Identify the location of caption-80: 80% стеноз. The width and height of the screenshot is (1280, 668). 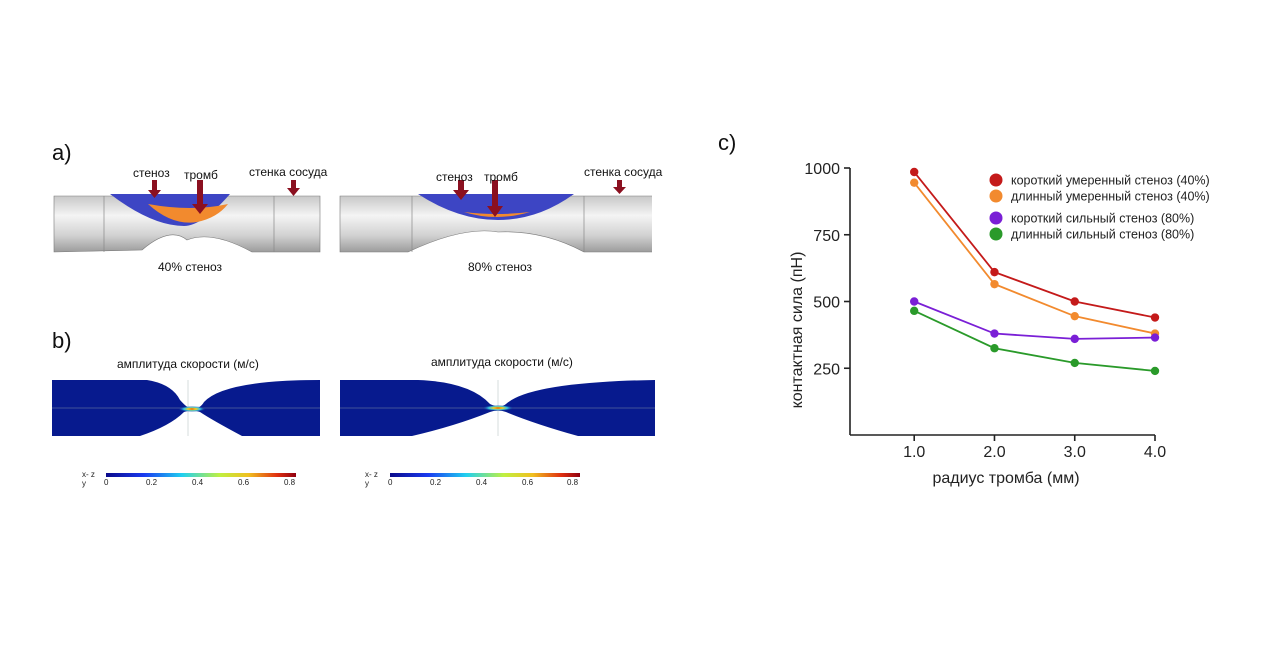
(500, 267).